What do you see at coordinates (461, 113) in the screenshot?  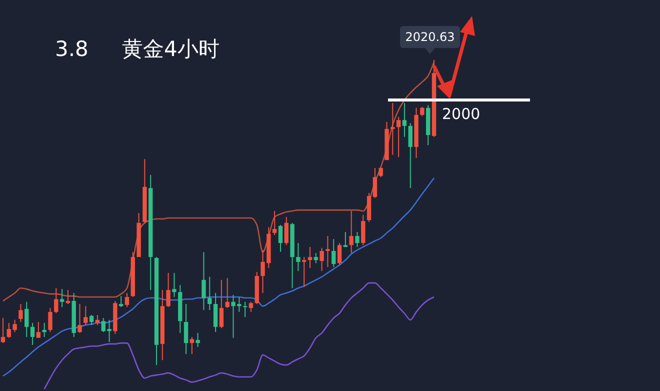 I see `annotation: 2000` at bounding box center [461, 113].